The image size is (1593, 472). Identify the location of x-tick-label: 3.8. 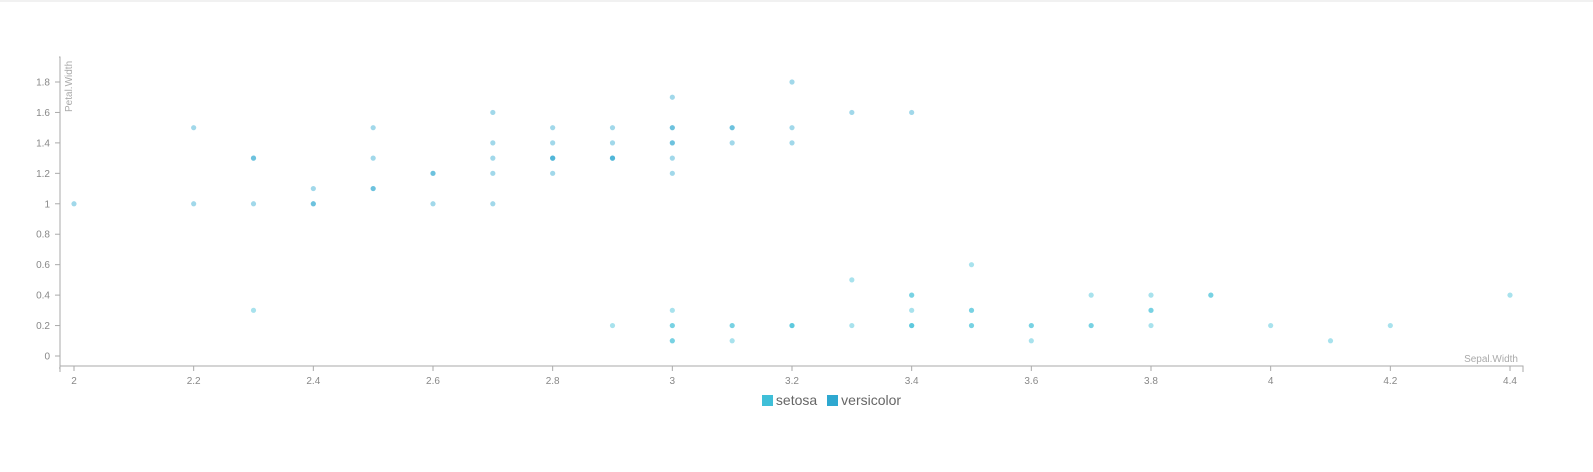
(1151, 381).